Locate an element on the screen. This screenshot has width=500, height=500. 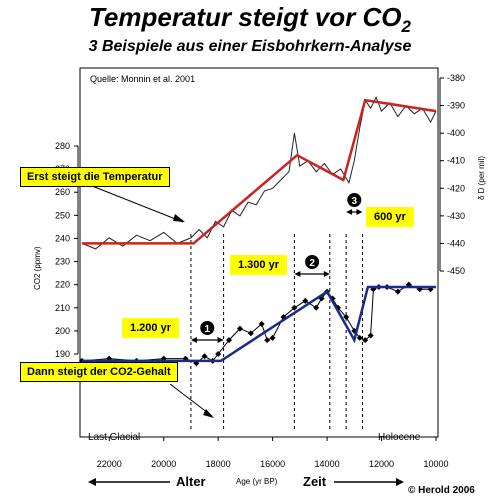
x-tick-label: 12000 is located at coordinates (381, 464).